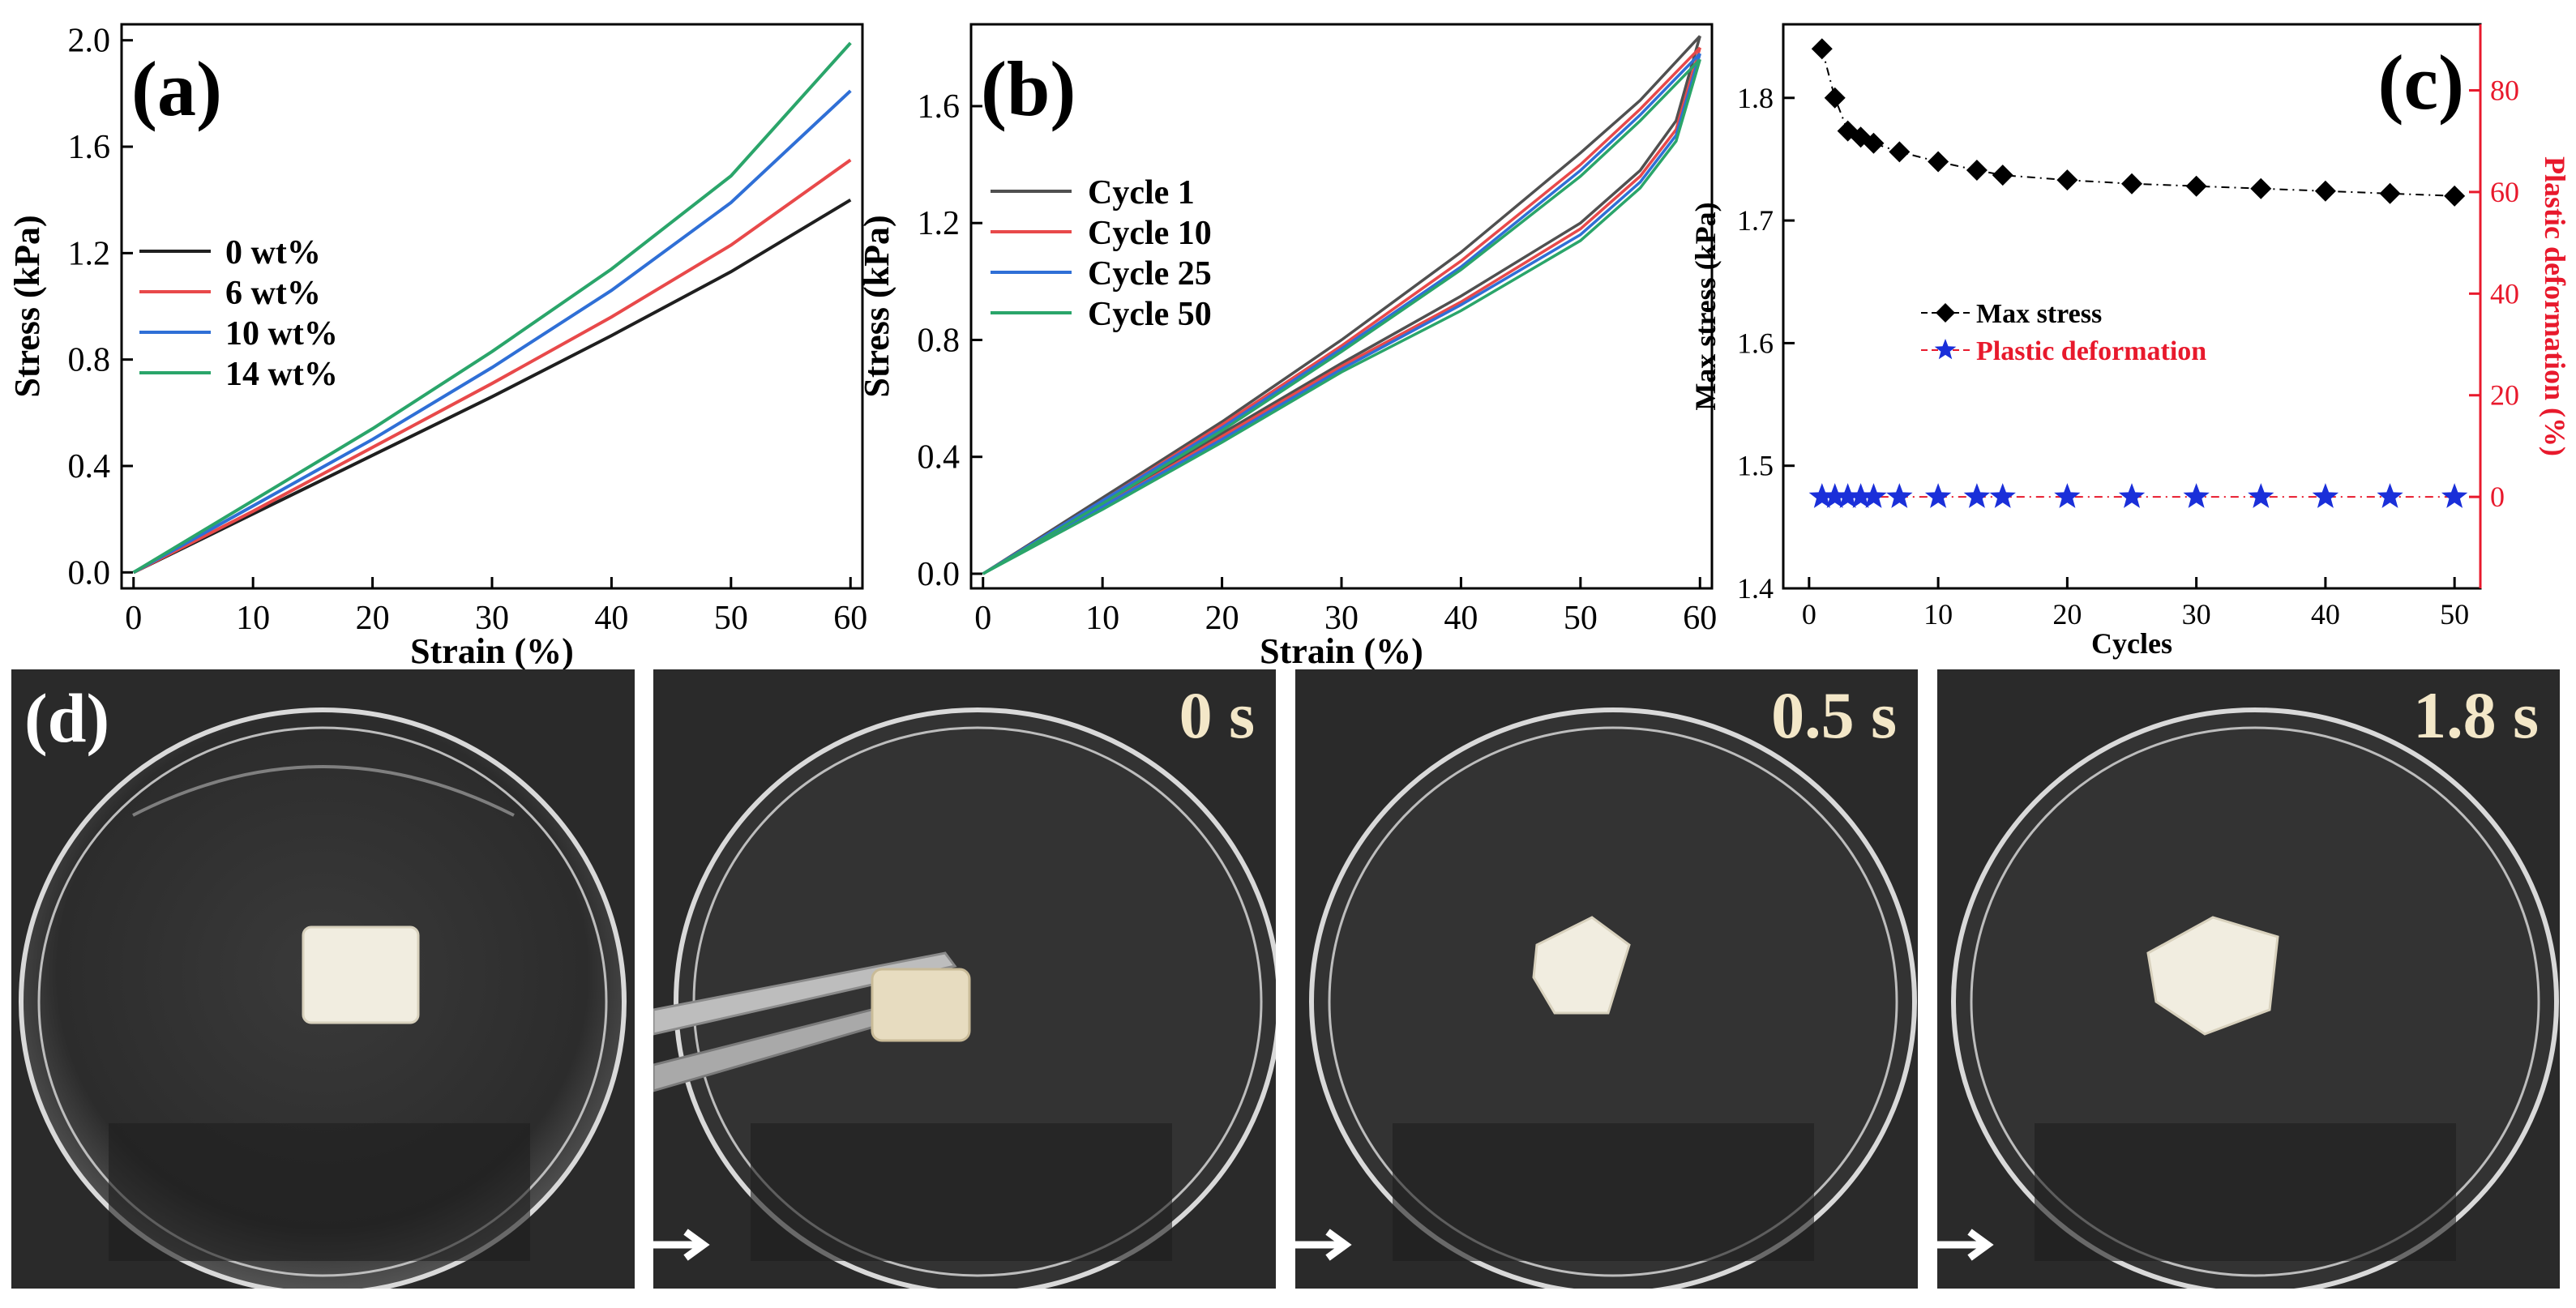  Describe the element at coordinates (1613, 1001) in the screenshot. I see `petri-dish-inner-rim` at that location.